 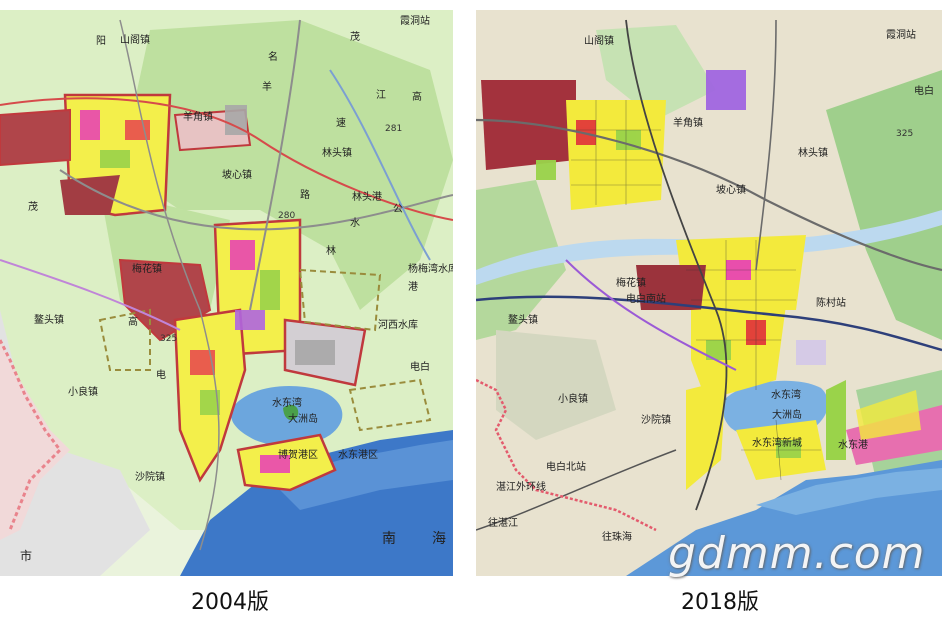 What do you see at coordinates (237, 174) in the screenshot?
I see `label-poxin: 坡心镇` at bounding box center [237, 174].